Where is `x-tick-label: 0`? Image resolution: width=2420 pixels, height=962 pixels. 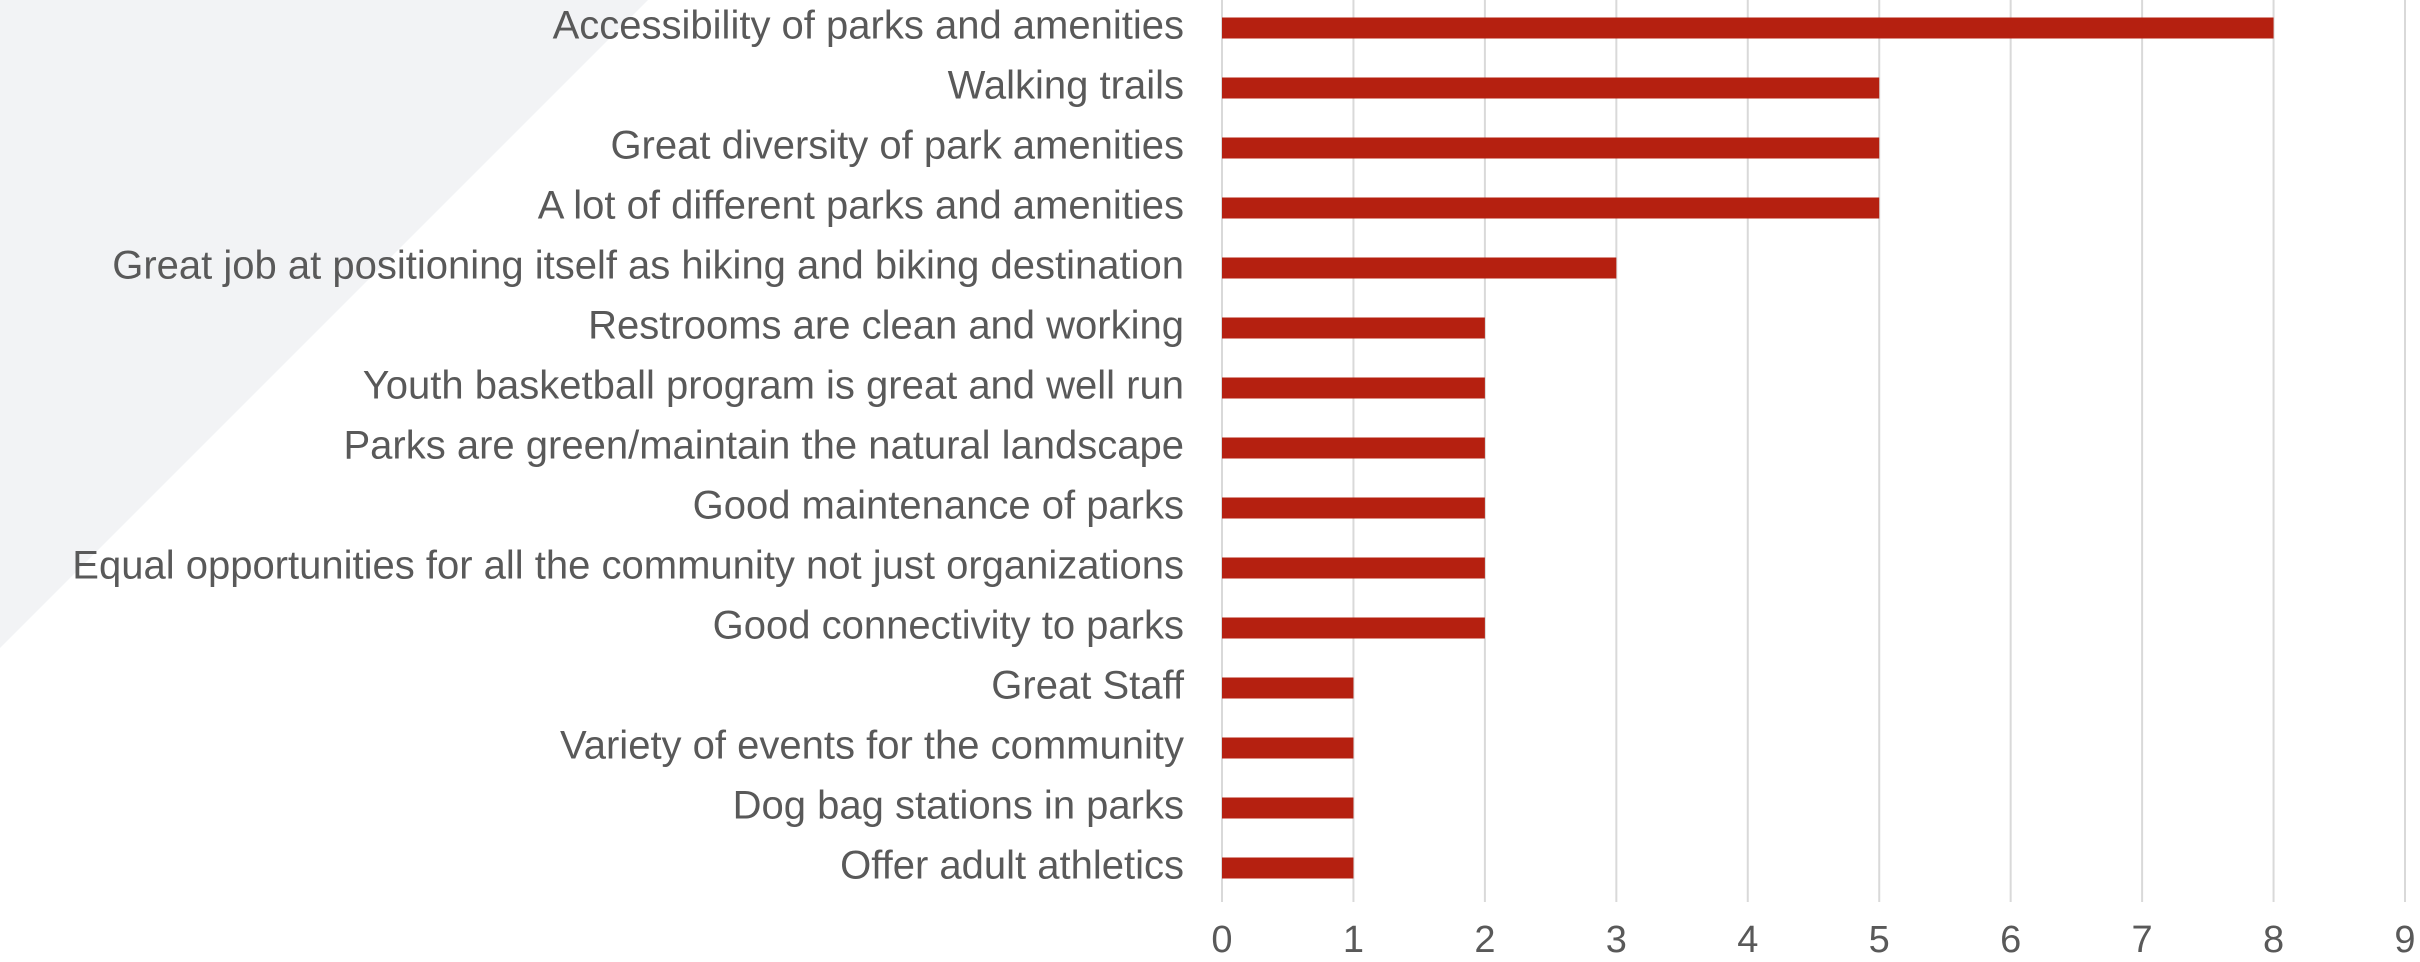 x-tick-label: 0 is located at coordinates (1221, 940).